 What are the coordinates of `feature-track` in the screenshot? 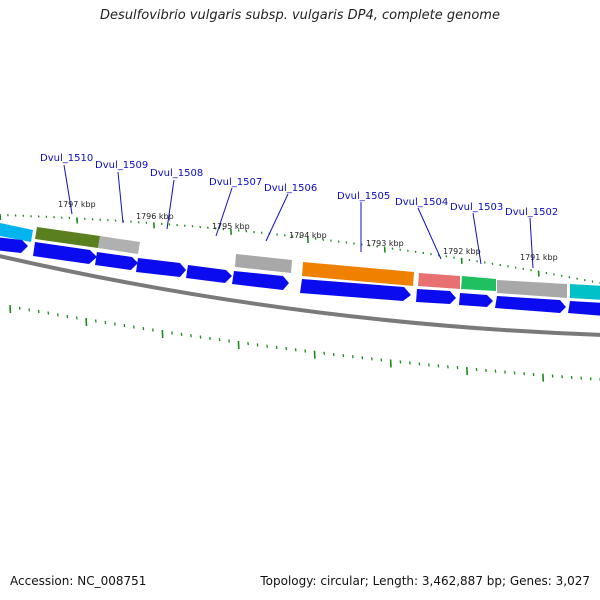 It's located at (300, 261).